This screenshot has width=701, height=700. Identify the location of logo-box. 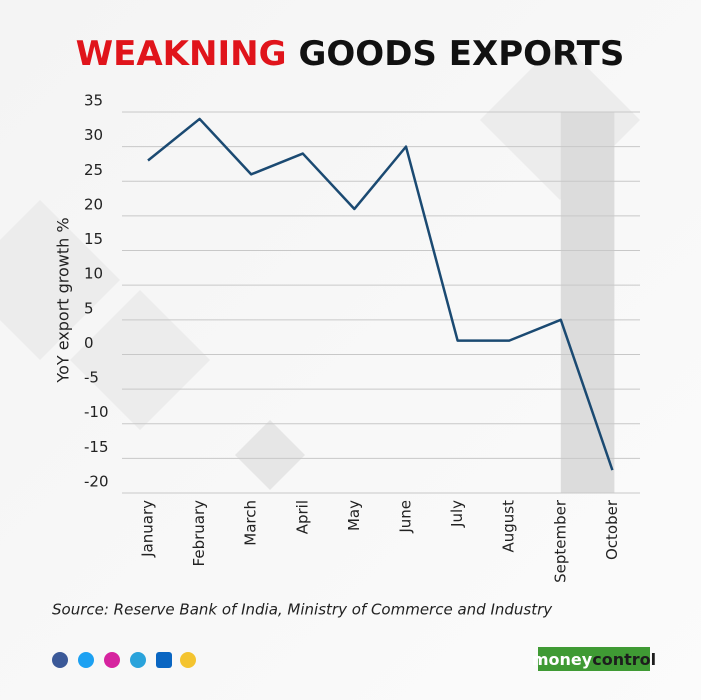
(594, 659).